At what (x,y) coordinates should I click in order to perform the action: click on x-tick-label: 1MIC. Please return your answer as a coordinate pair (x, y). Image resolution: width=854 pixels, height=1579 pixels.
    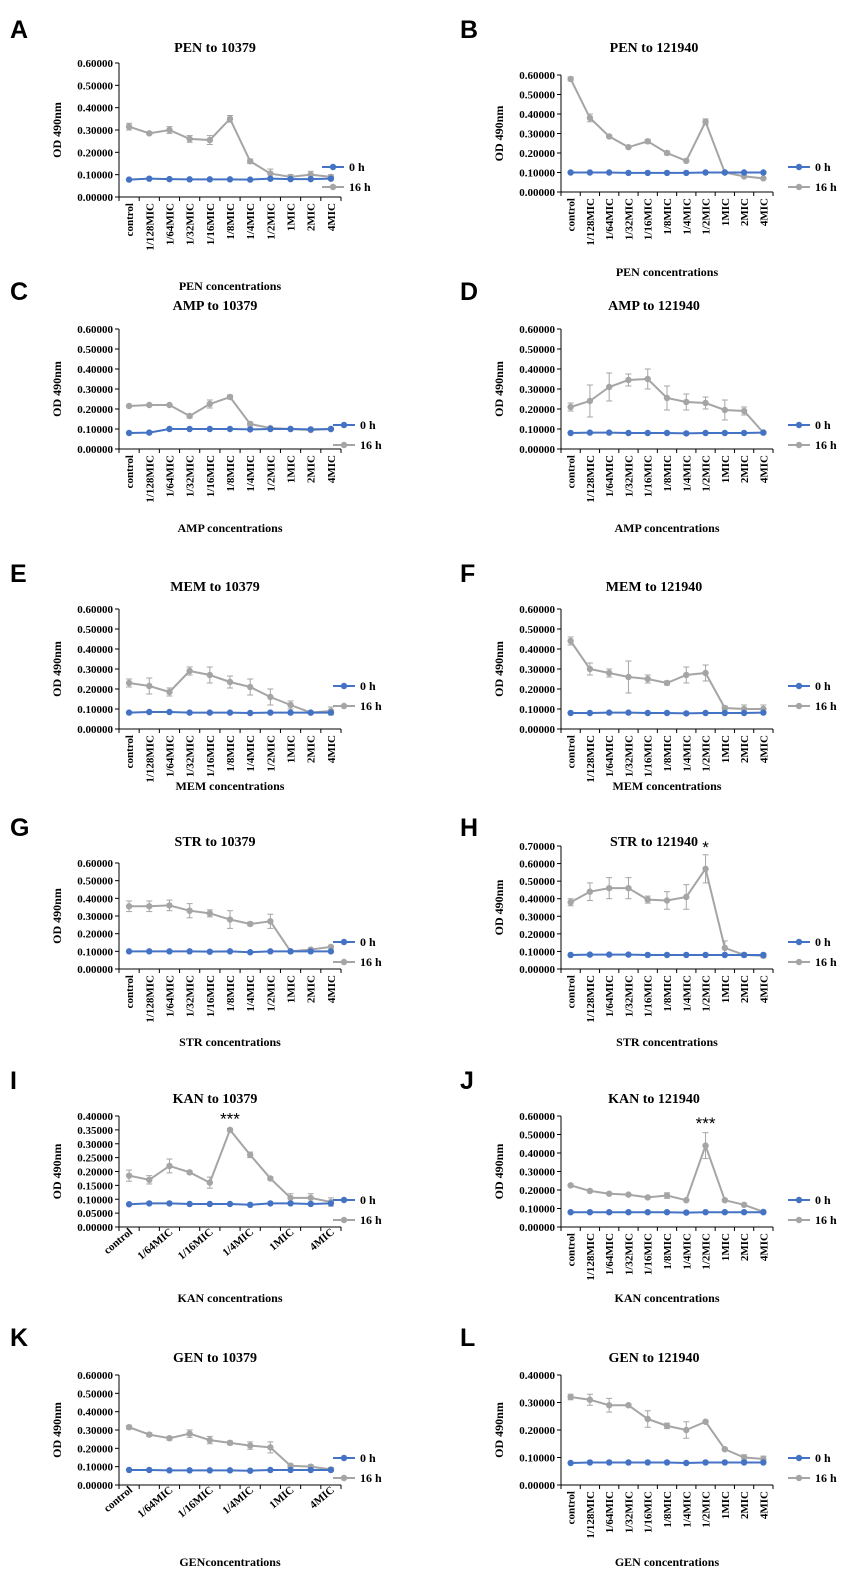
    Looking at the image, I should click on (726, 749).